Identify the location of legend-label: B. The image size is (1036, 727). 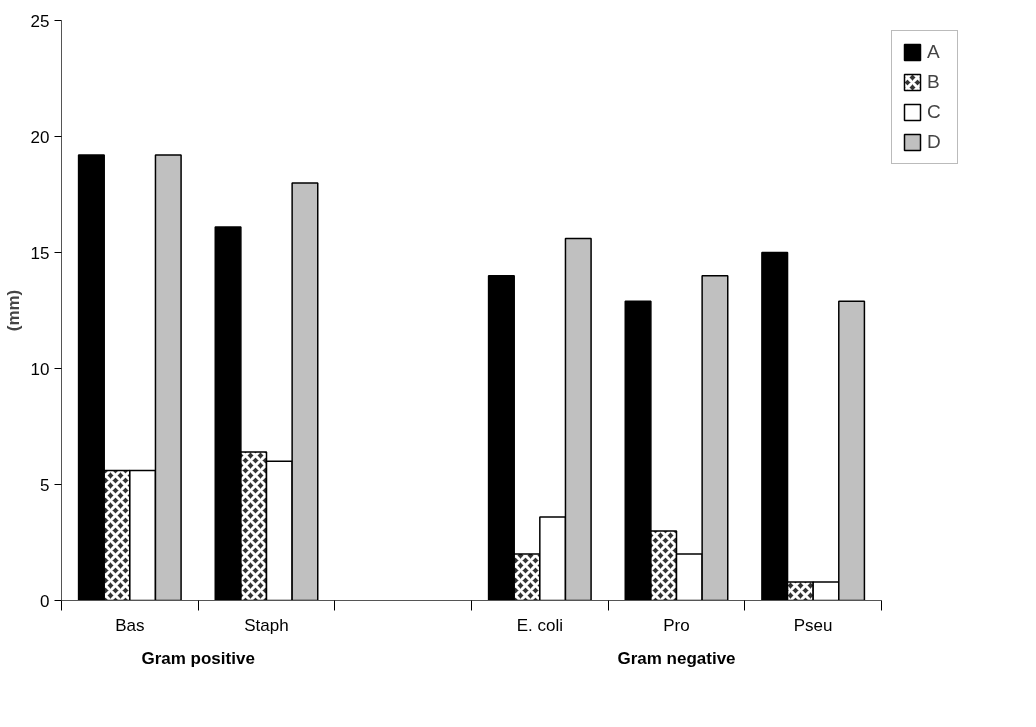
(934, 82).